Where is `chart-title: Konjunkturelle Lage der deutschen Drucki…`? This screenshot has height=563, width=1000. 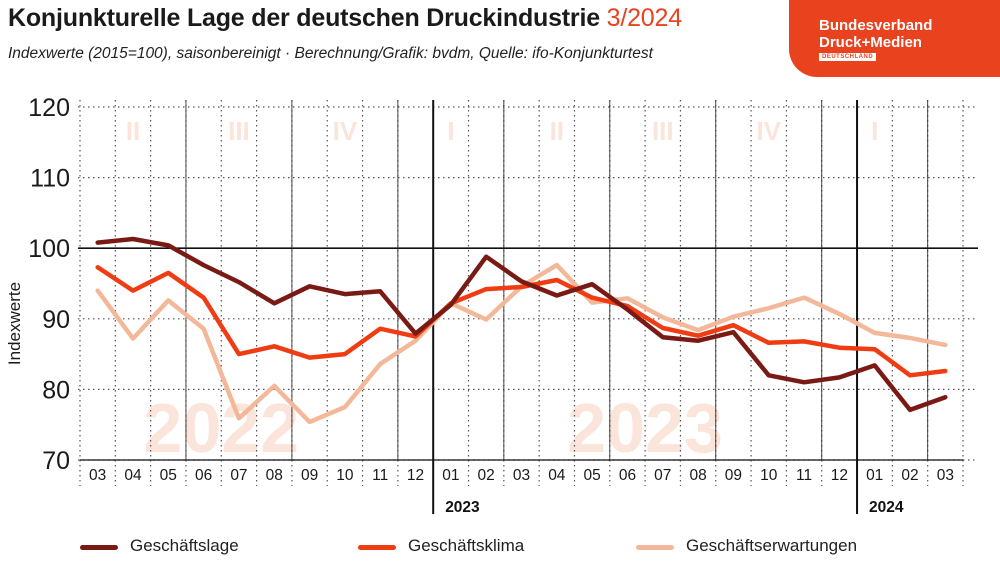
chart-title: Konjunkturelle Lage der deutschen Drucki… is located at coordinates (345, 18).